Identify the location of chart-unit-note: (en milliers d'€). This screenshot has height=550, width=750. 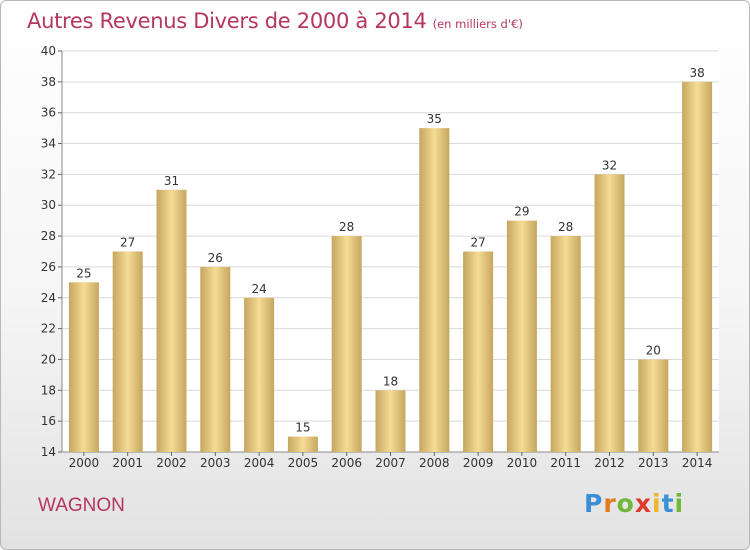
(477, 24).